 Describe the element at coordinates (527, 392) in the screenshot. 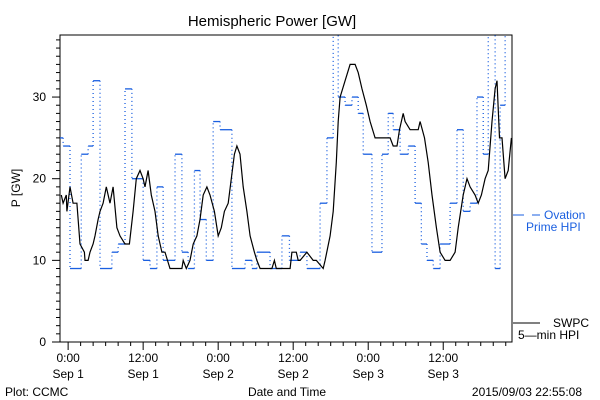

I see `plot-timestamp: 2015/09/03 22:55:08` at that location.